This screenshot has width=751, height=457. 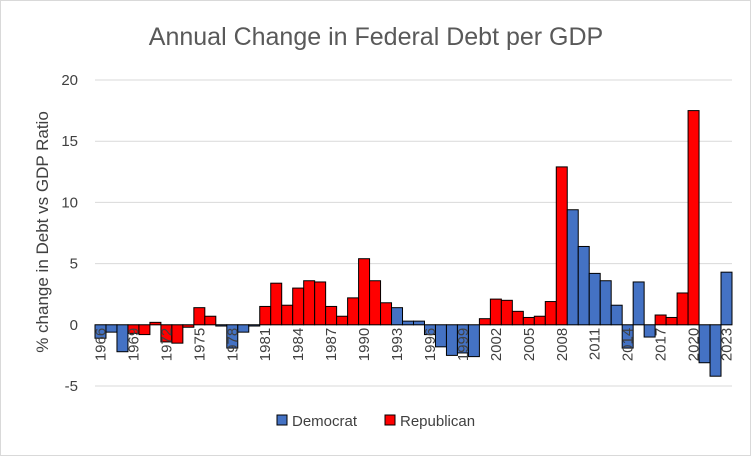 I want to click on y-tick-label: 5, so click(x=74, y=264).